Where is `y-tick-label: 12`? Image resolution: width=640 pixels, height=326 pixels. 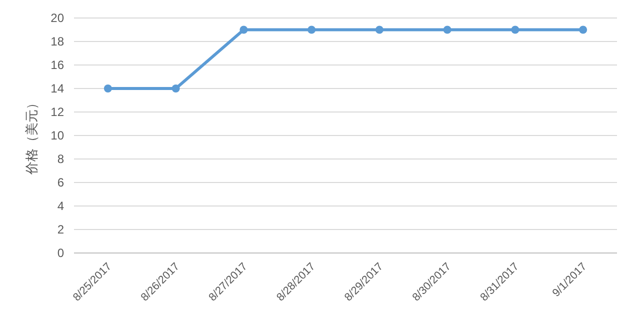
y-tick-label: 12 is located at coordinates (57, 112).